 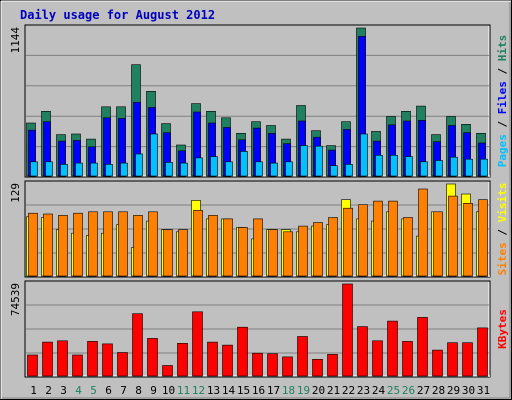 What do you see at coordinates (502, 48) in the screenshot?
I see `legend-item-hits: Hits` at bounding box center [502, 48].